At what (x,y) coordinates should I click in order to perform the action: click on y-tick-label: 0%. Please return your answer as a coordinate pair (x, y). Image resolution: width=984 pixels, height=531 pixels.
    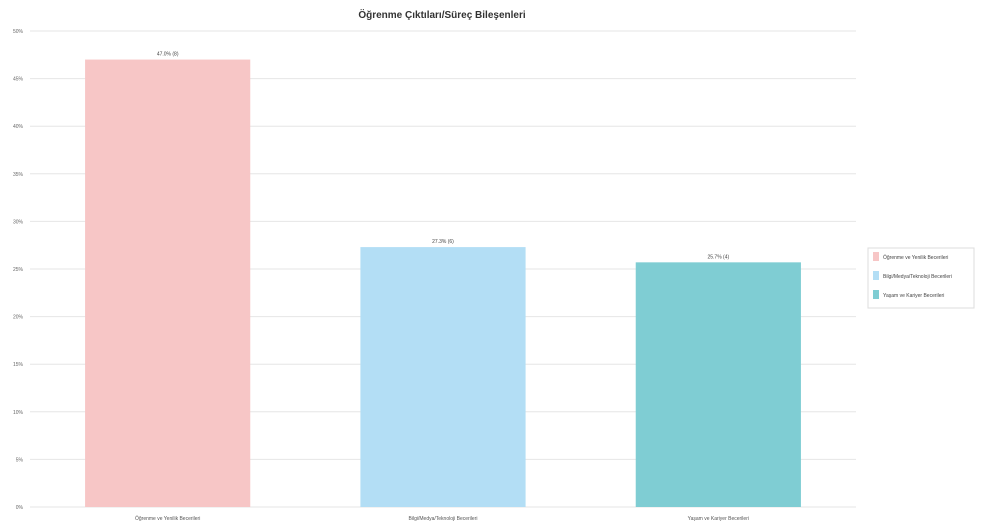
    Looking at the image, I should click on (20, 508).